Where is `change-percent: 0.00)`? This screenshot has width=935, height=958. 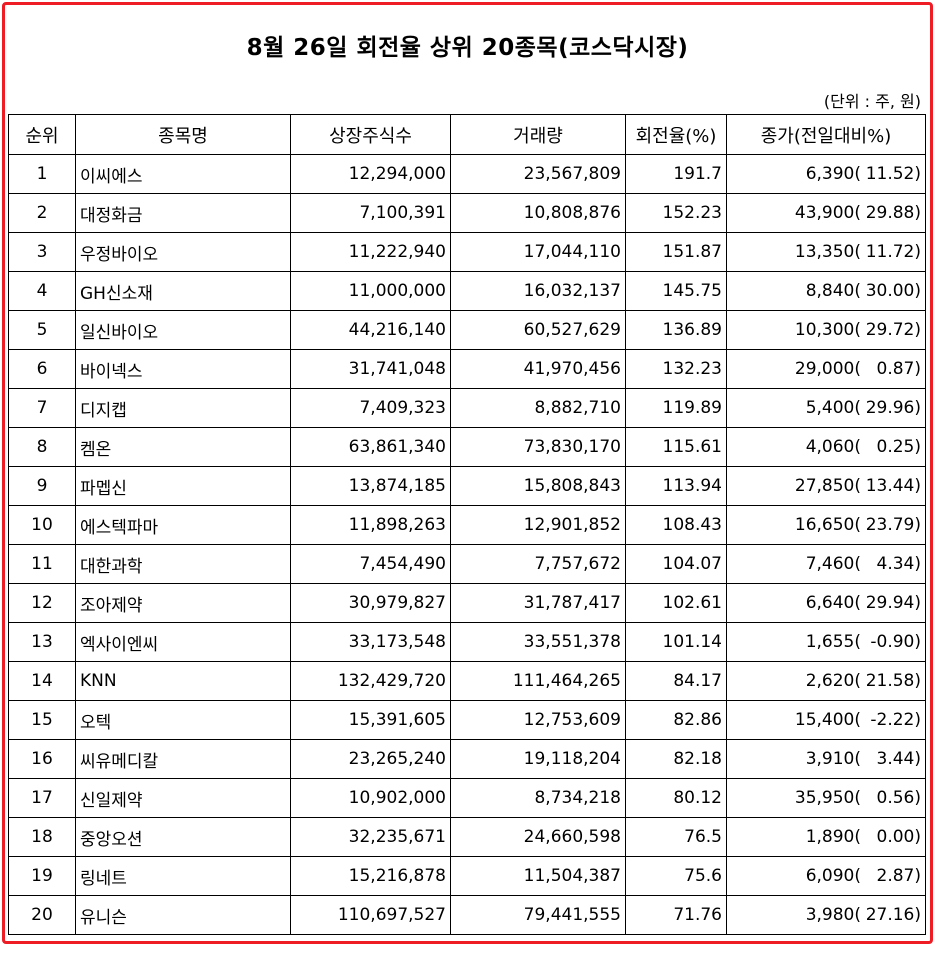 change-percent: 0.00) is located at coordinates (898, 837).